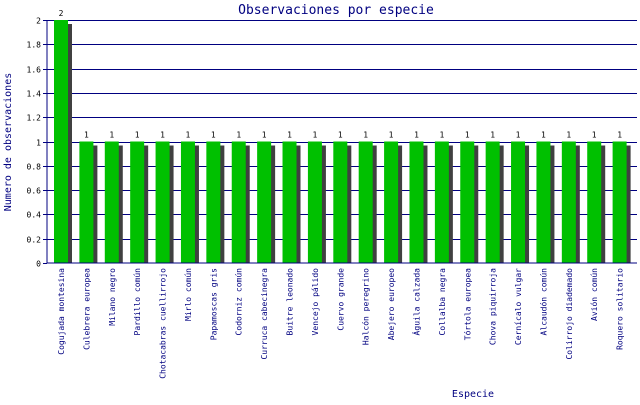 This screenshot has width=640, height=405. I want to click on y-tick-label-8: 1.6, so click(34, 70).